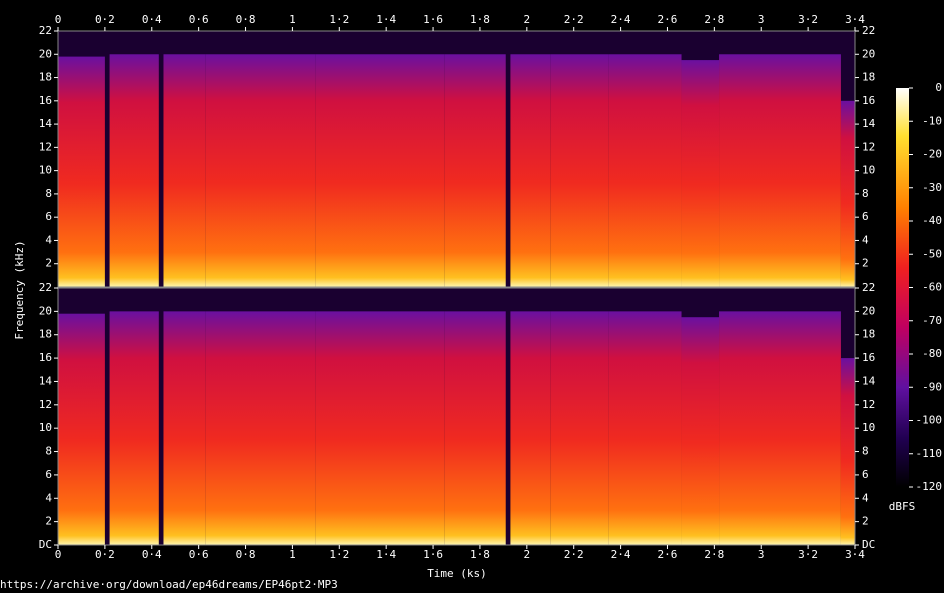  What do you see at coordinates (199, 19) in the screenshot?
I see `x-tick-label-top: 0·6` at bounding box center [199, 19].